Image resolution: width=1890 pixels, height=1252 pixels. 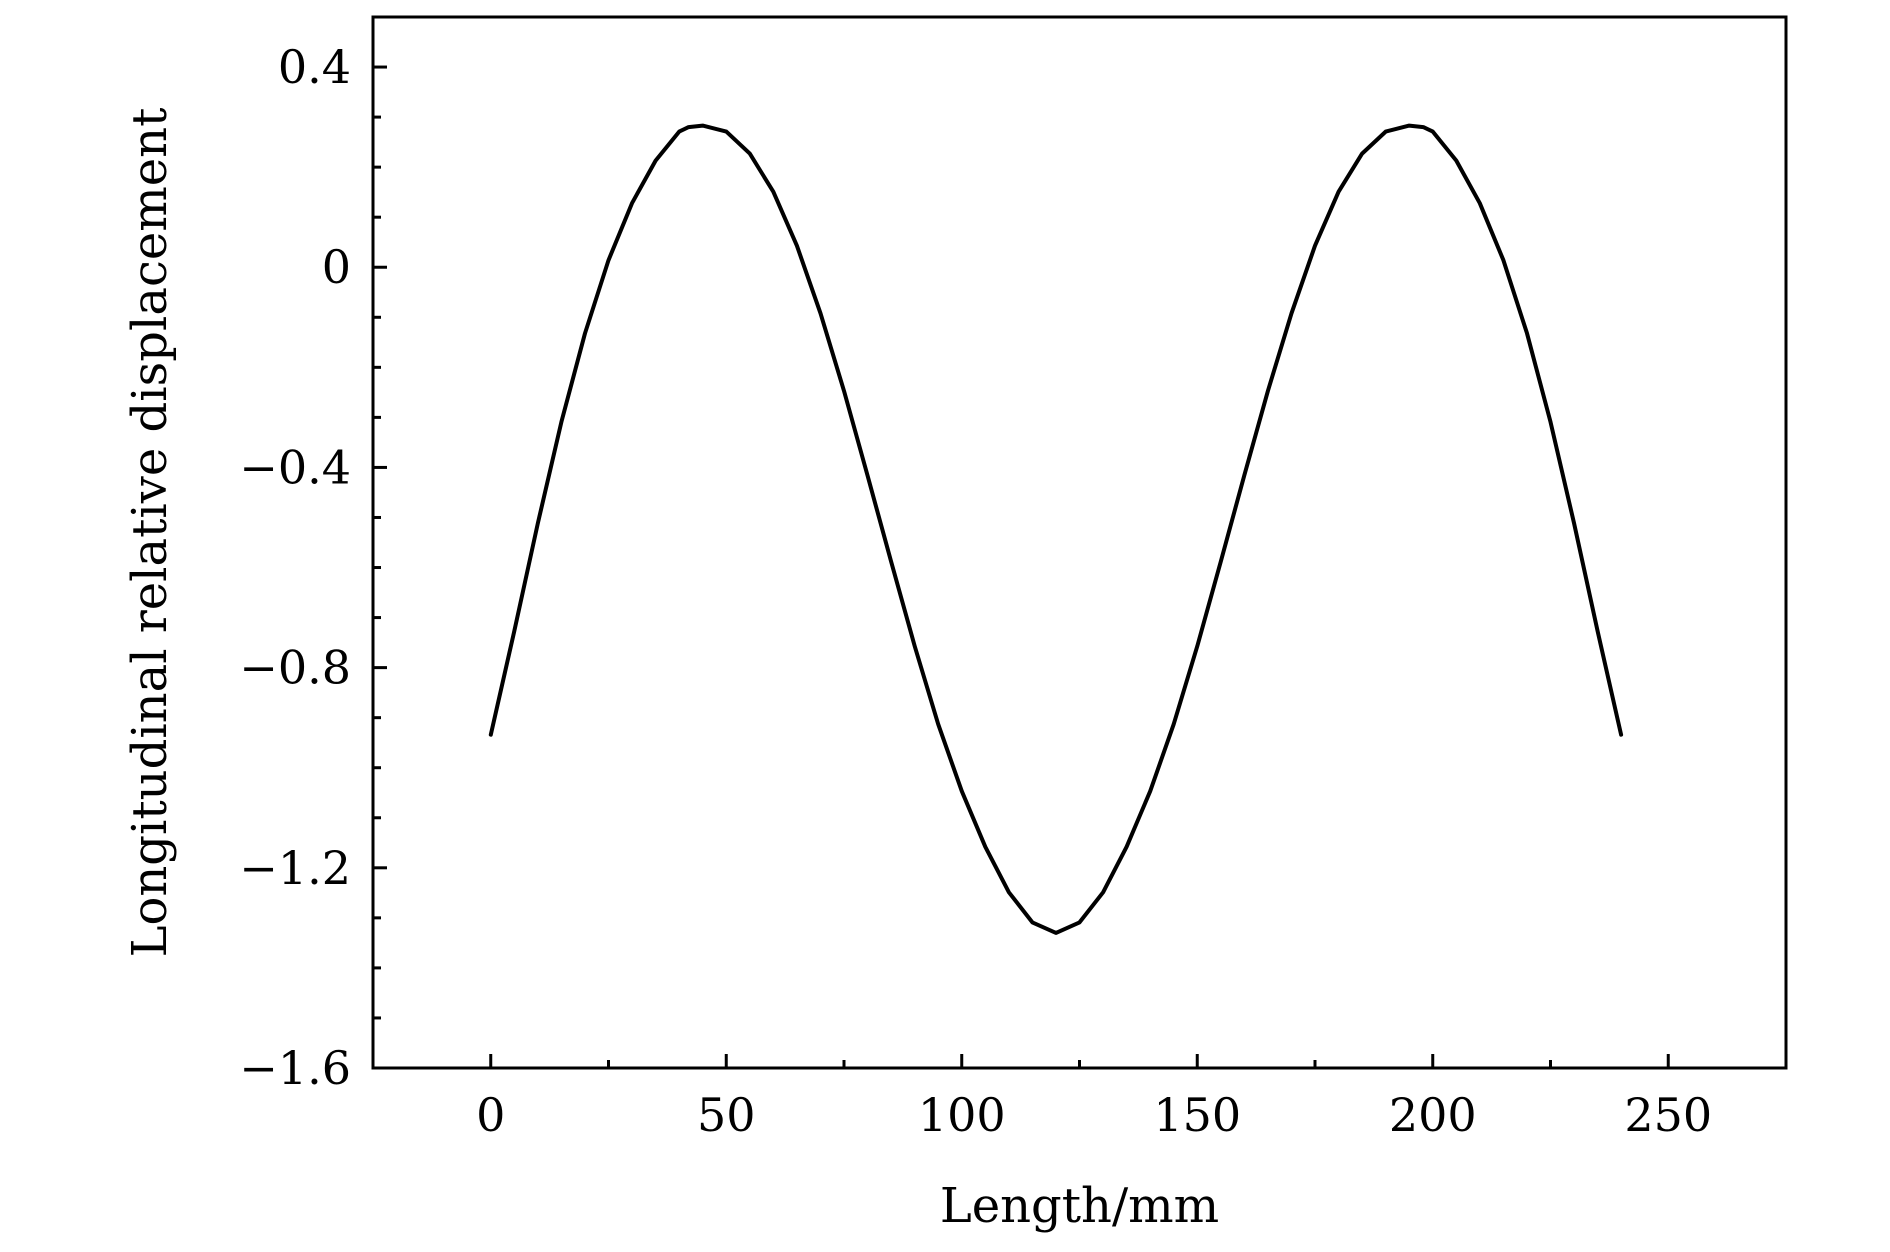 What do you see at coordinates (726, 1115) in the screenshot?
I see `x-tick-label: 50` at bounding box center [726, 1115].